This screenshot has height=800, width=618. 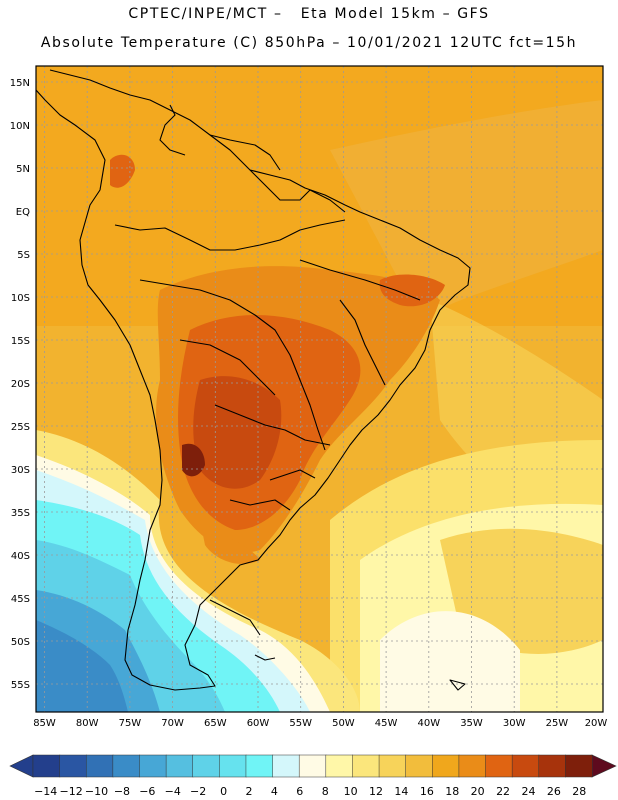 What do you see at coordinates (215, 723) in the screenshot?
I see `lon-label: 65W` at bounding box center [215, 723].